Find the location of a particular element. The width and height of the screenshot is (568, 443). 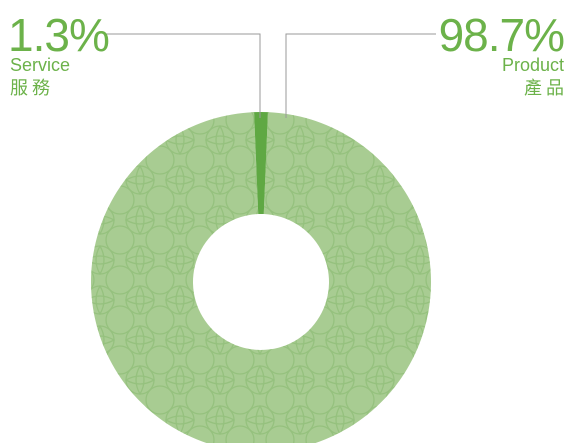

service-label-zh: 服務 is located at coordinates (32, 88).